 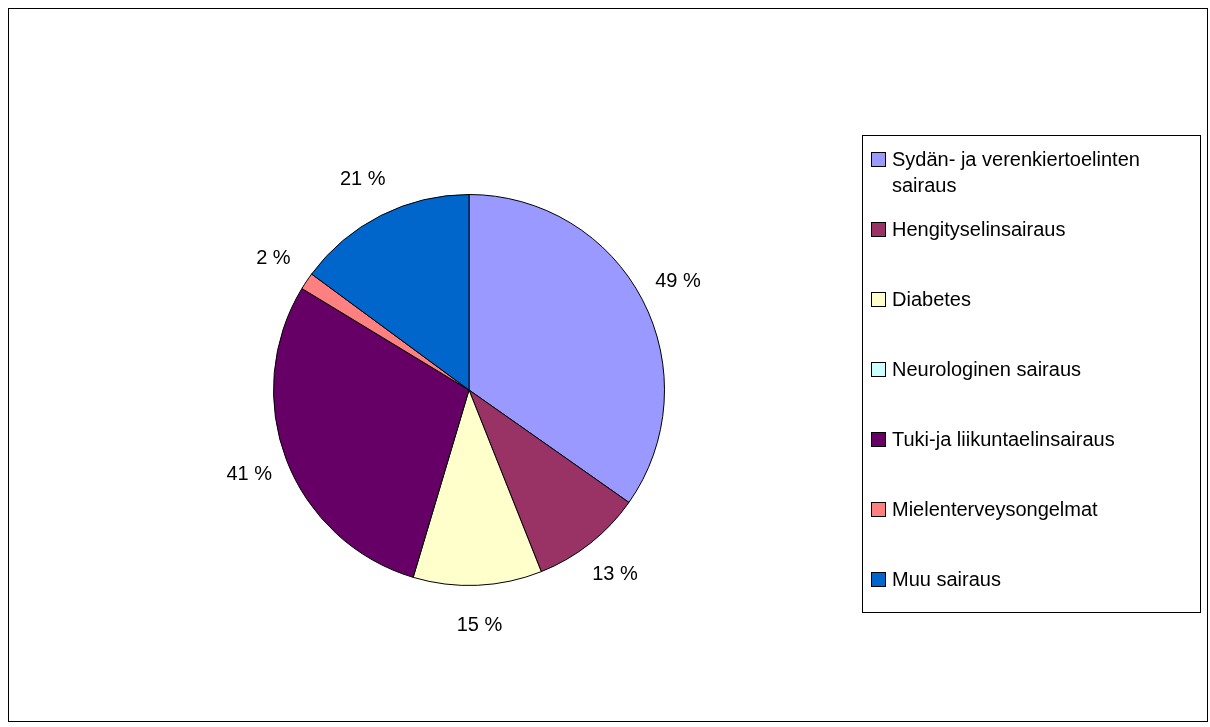 I want to click on data-label: 49 %, so click(x=678, y=279).